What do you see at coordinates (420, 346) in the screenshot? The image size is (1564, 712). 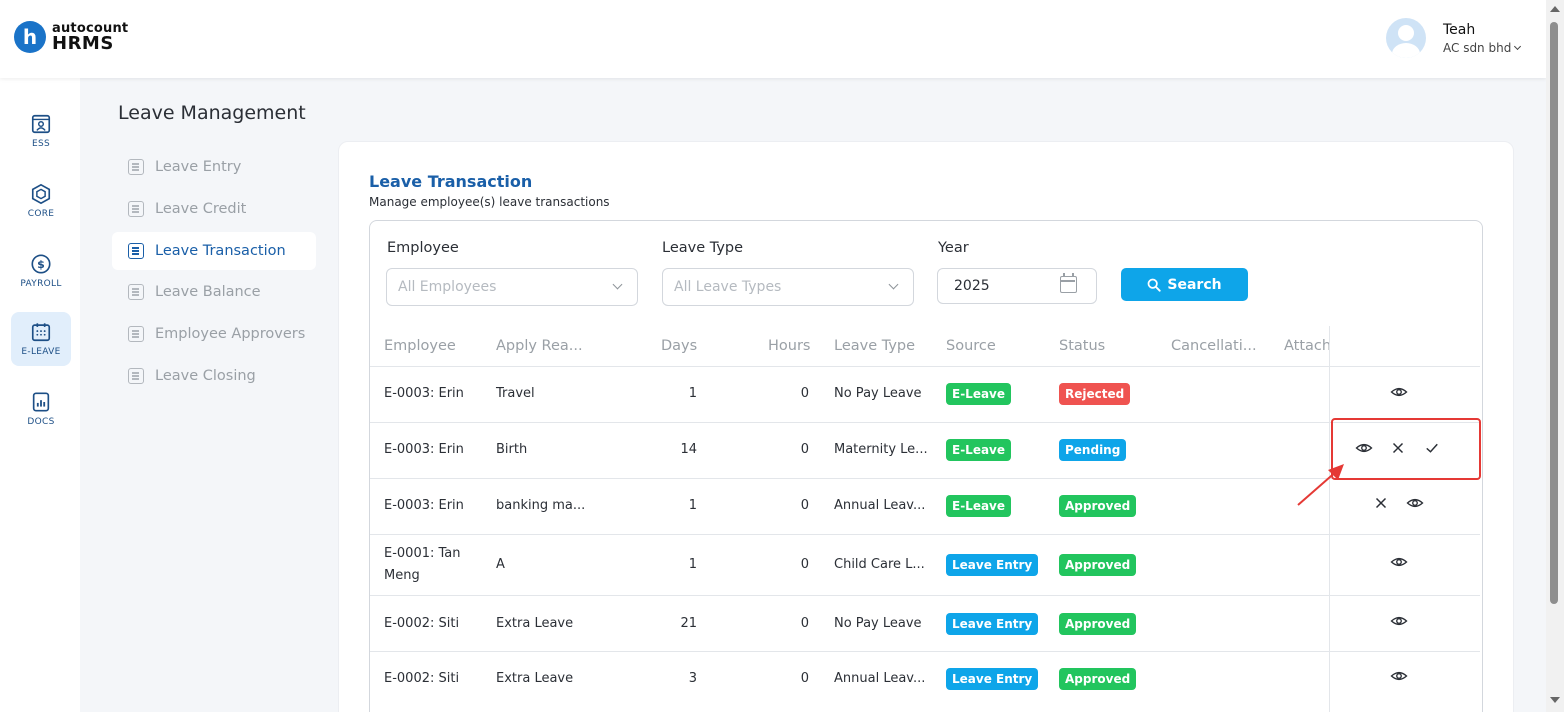 I see `column-header-employee: Employee` at bounding box center [420, 346].